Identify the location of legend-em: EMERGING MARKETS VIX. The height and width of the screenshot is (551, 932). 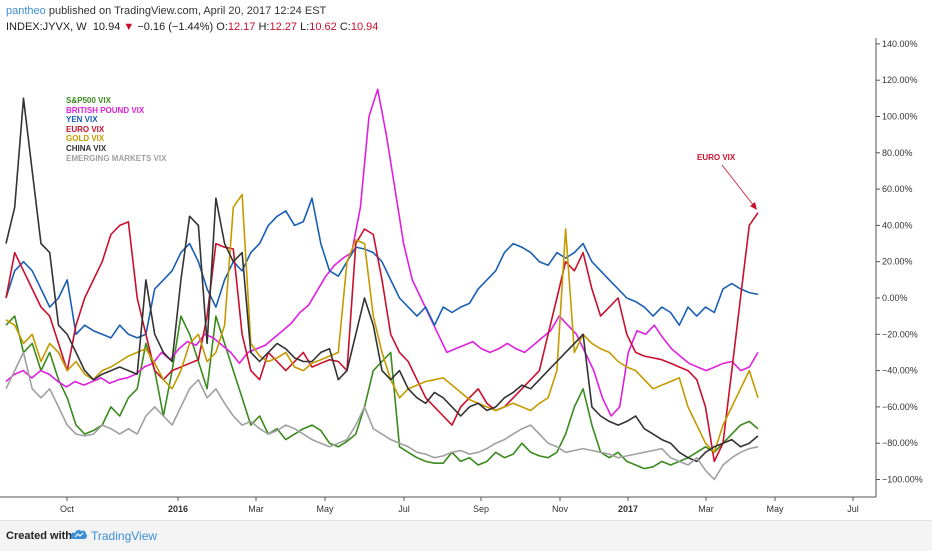
(116, 158).